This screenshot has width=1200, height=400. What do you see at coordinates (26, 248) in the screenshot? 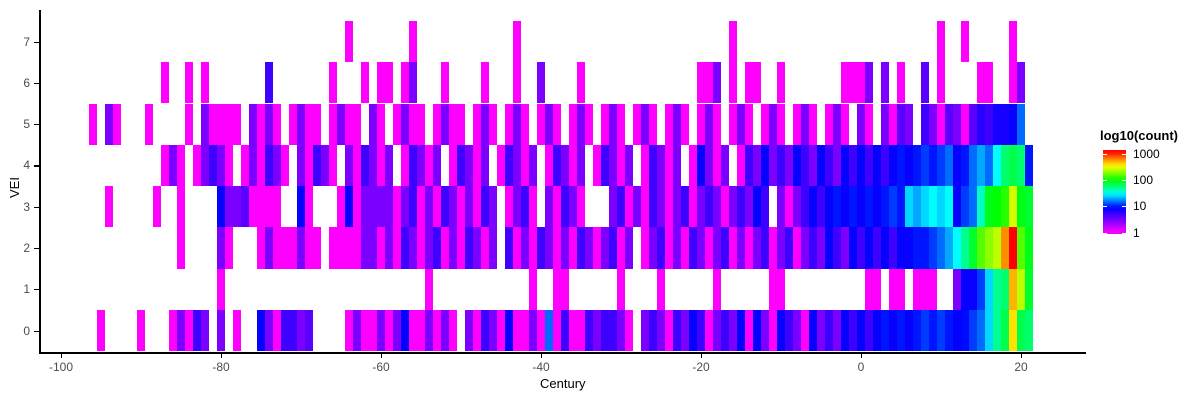
I see `y-tick-label: 2` at bounding box center [26, 248].